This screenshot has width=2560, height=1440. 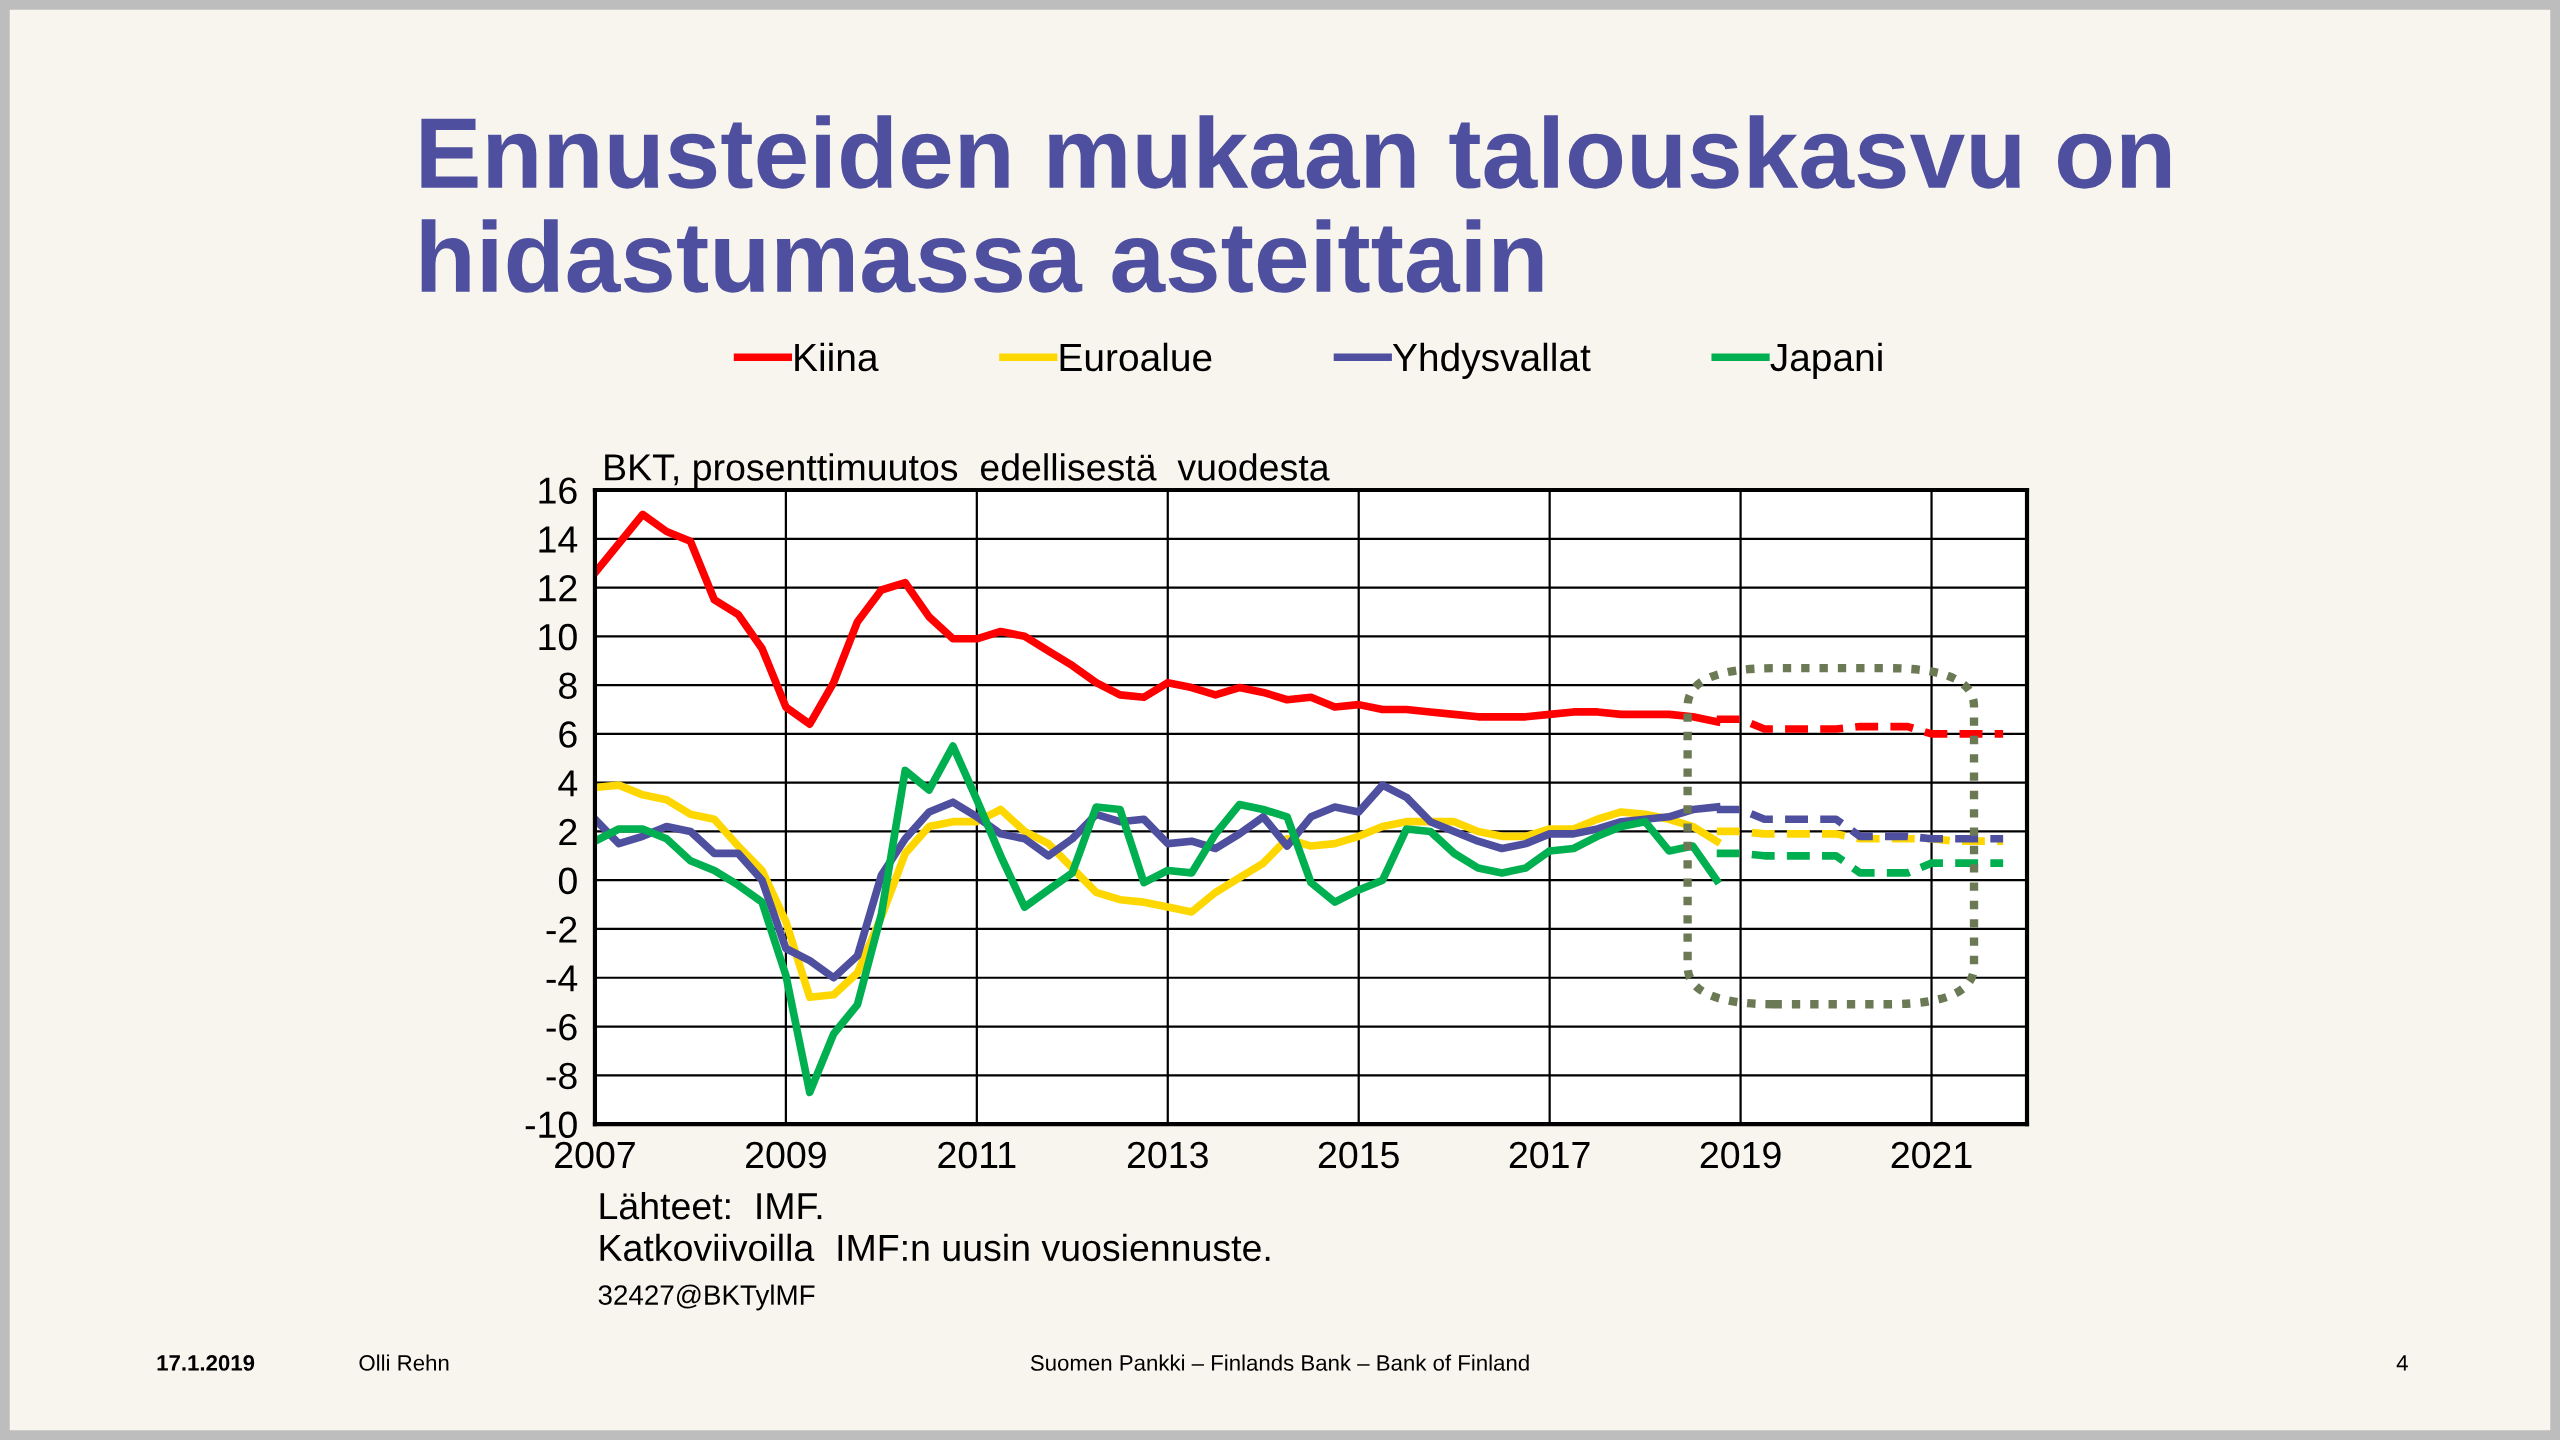 I want to click on y-tick-label: 14, so click(x=558, y=539).